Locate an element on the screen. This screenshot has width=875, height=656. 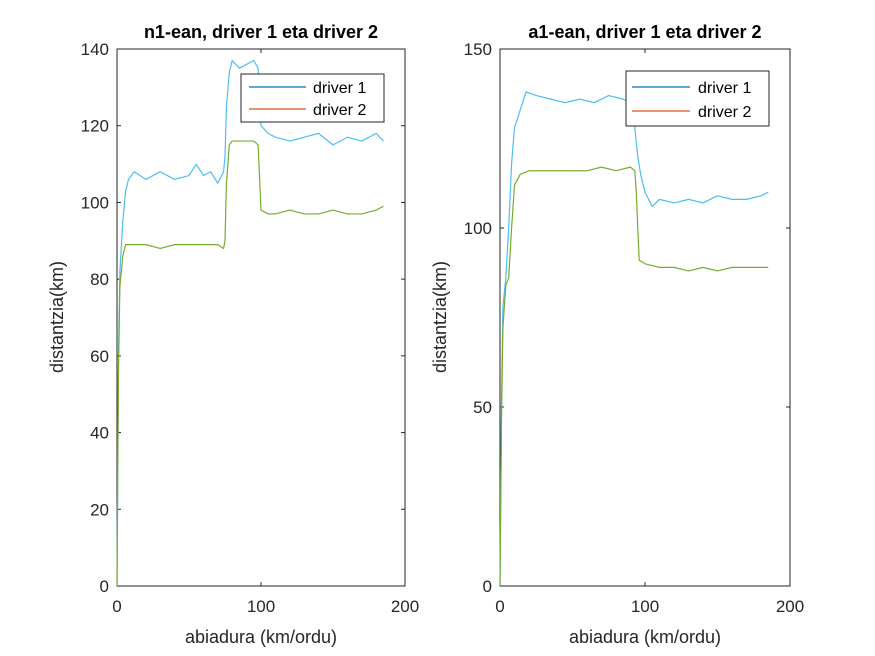
y-tick-label: 60 is located at coordinates (99, 356).